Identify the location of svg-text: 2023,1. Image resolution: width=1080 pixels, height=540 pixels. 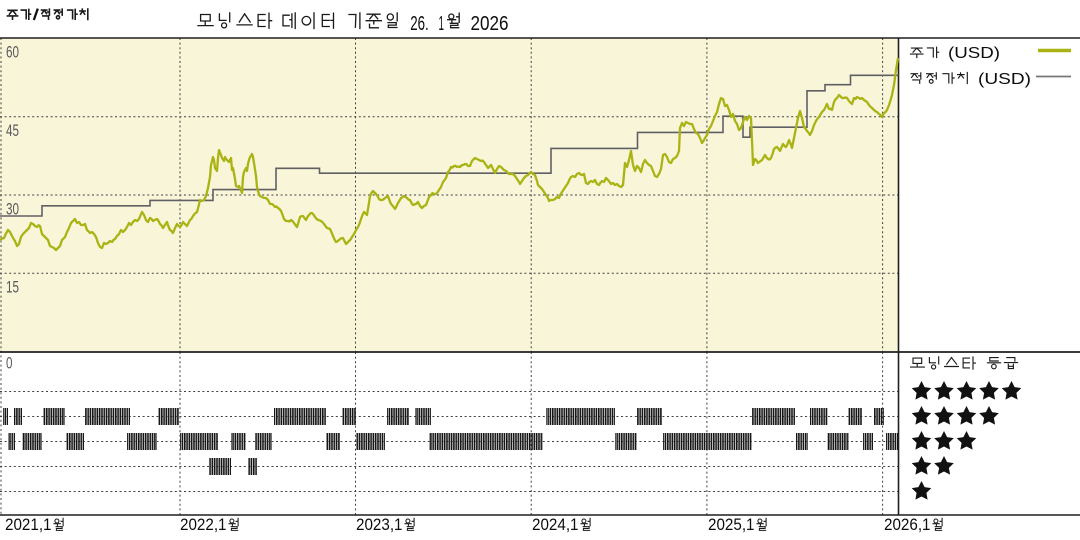
(379, 525).